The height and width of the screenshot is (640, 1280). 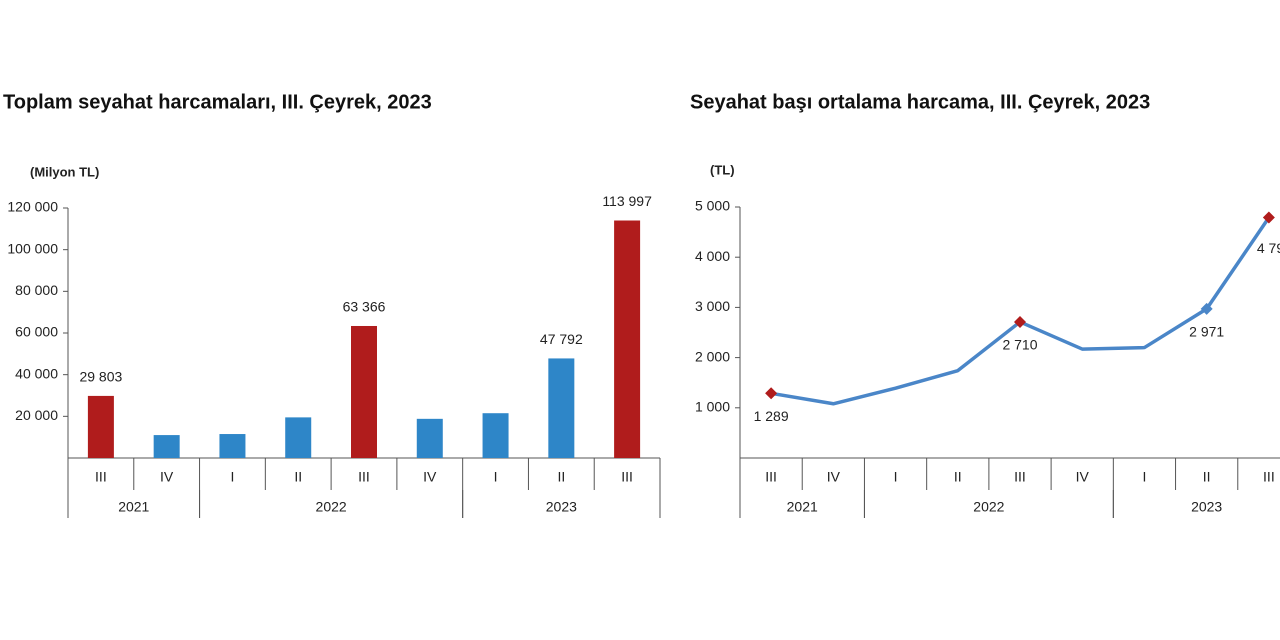 I want to click on data-label: 4 790, so click(x=1268, y=248).